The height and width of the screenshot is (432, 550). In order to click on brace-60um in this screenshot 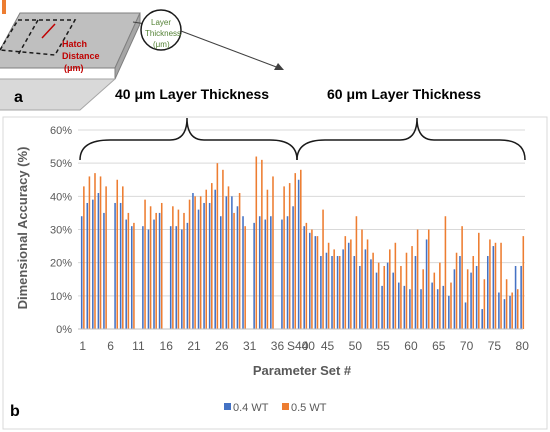, I will do `click(411, 139)`.